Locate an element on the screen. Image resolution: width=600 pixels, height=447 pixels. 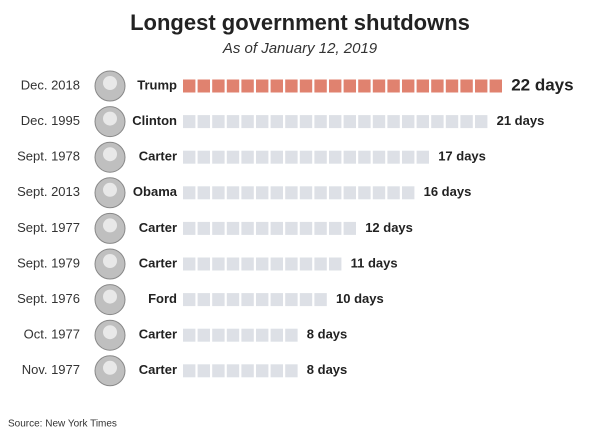
value-label: 10 days is located at coordinates (360, 298).